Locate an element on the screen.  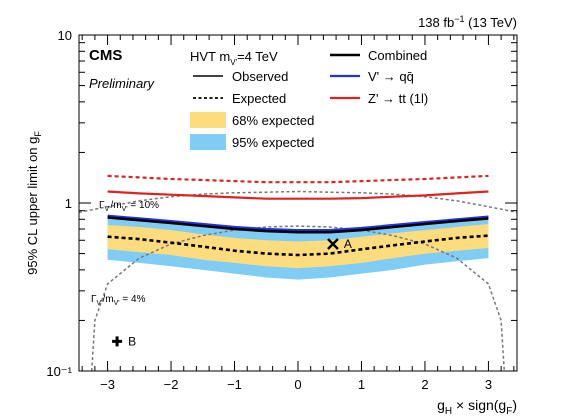
x-tick-label: 2 is located at coordinates (424, 384).